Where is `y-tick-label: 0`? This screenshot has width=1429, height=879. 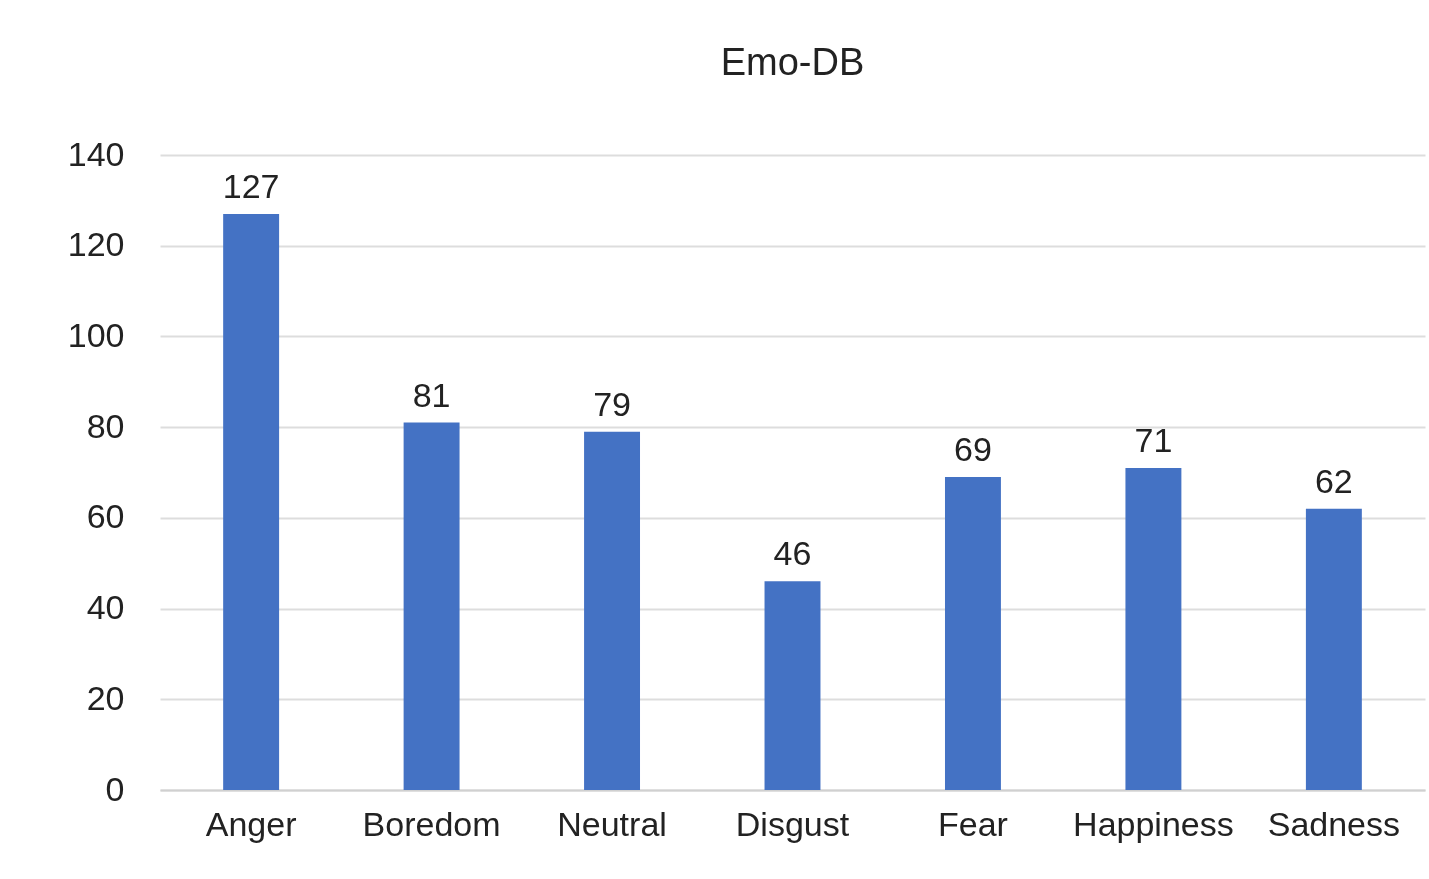 y-tick-label: 0 is located at coordinates (115, 788).